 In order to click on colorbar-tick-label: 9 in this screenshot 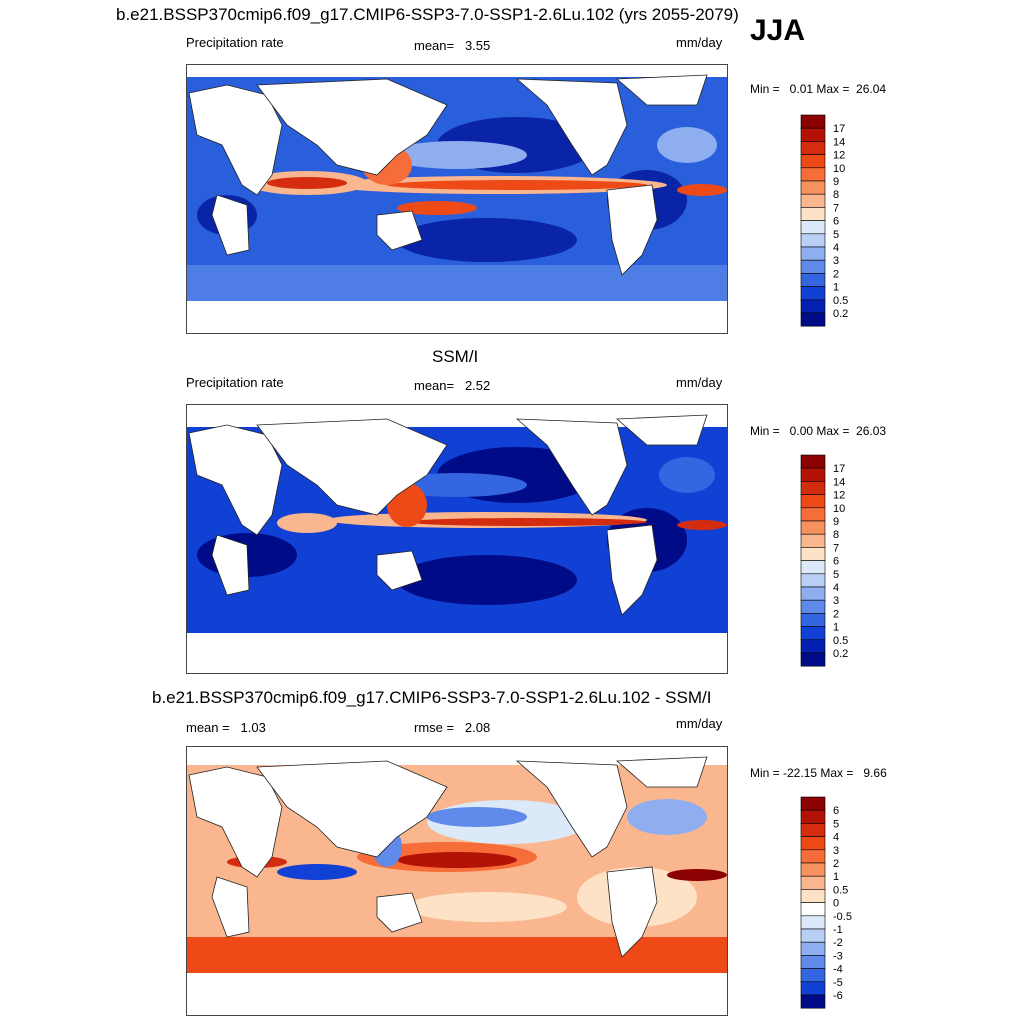, I will do `click(836, 522)`.